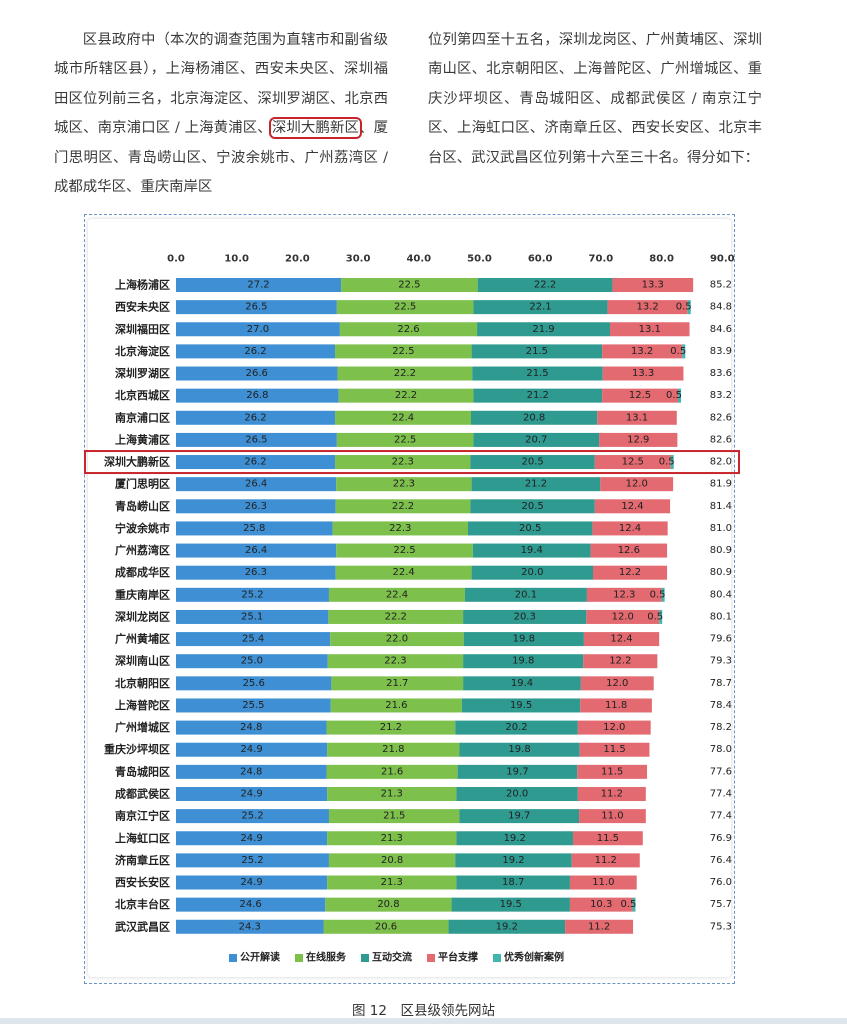  I want to click on data-label: 19.5, so click(521, 705).